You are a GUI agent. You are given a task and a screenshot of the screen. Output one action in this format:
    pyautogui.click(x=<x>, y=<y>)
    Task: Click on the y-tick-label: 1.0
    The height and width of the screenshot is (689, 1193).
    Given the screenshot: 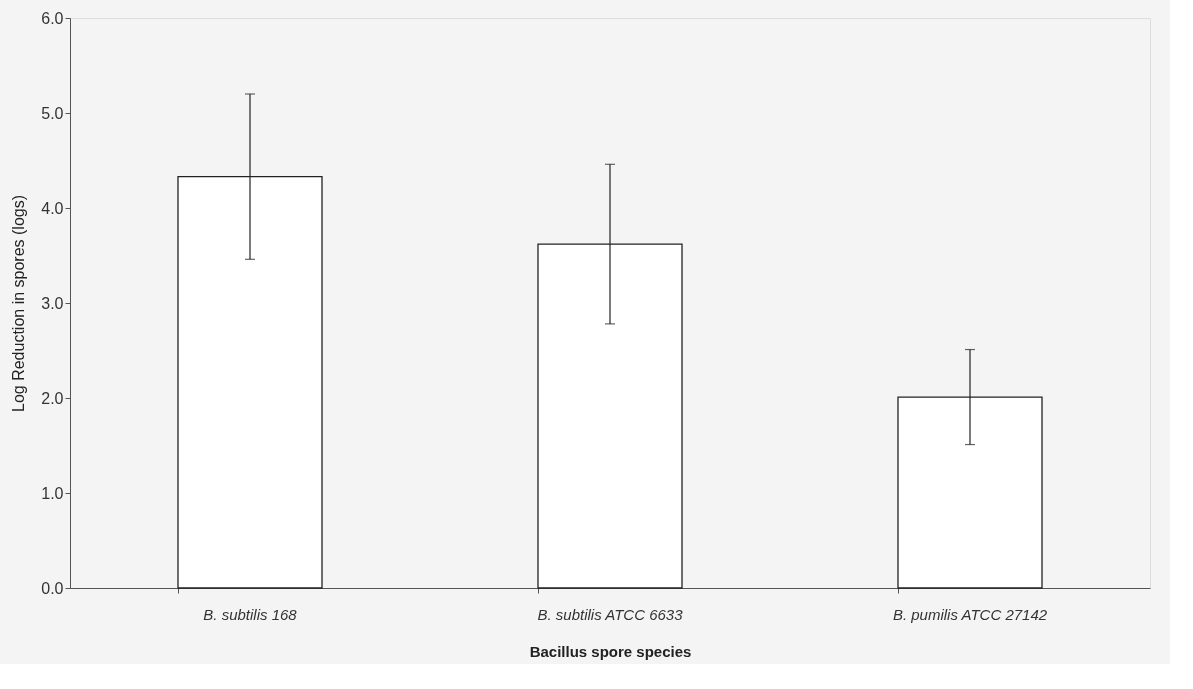 What is the action you would take?
    pyautogui.click(x=52, y=493)
    